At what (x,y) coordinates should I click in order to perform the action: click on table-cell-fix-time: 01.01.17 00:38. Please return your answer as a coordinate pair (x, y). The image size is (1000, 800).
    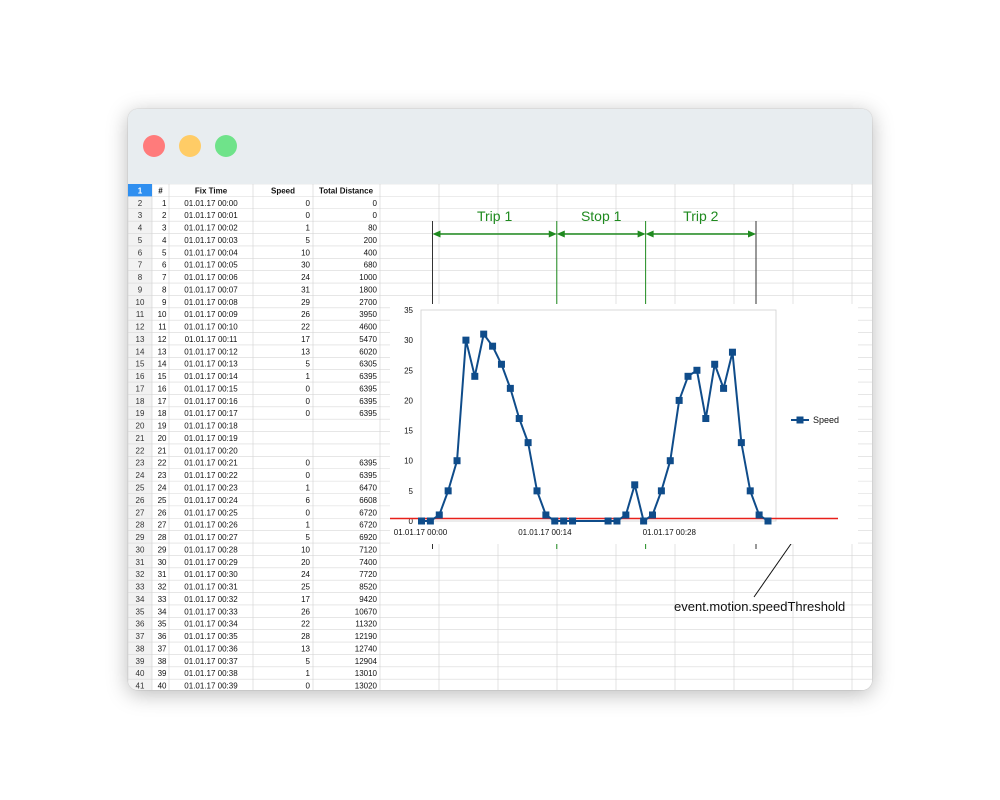
    Looking at the image, I should click on (211, 673).